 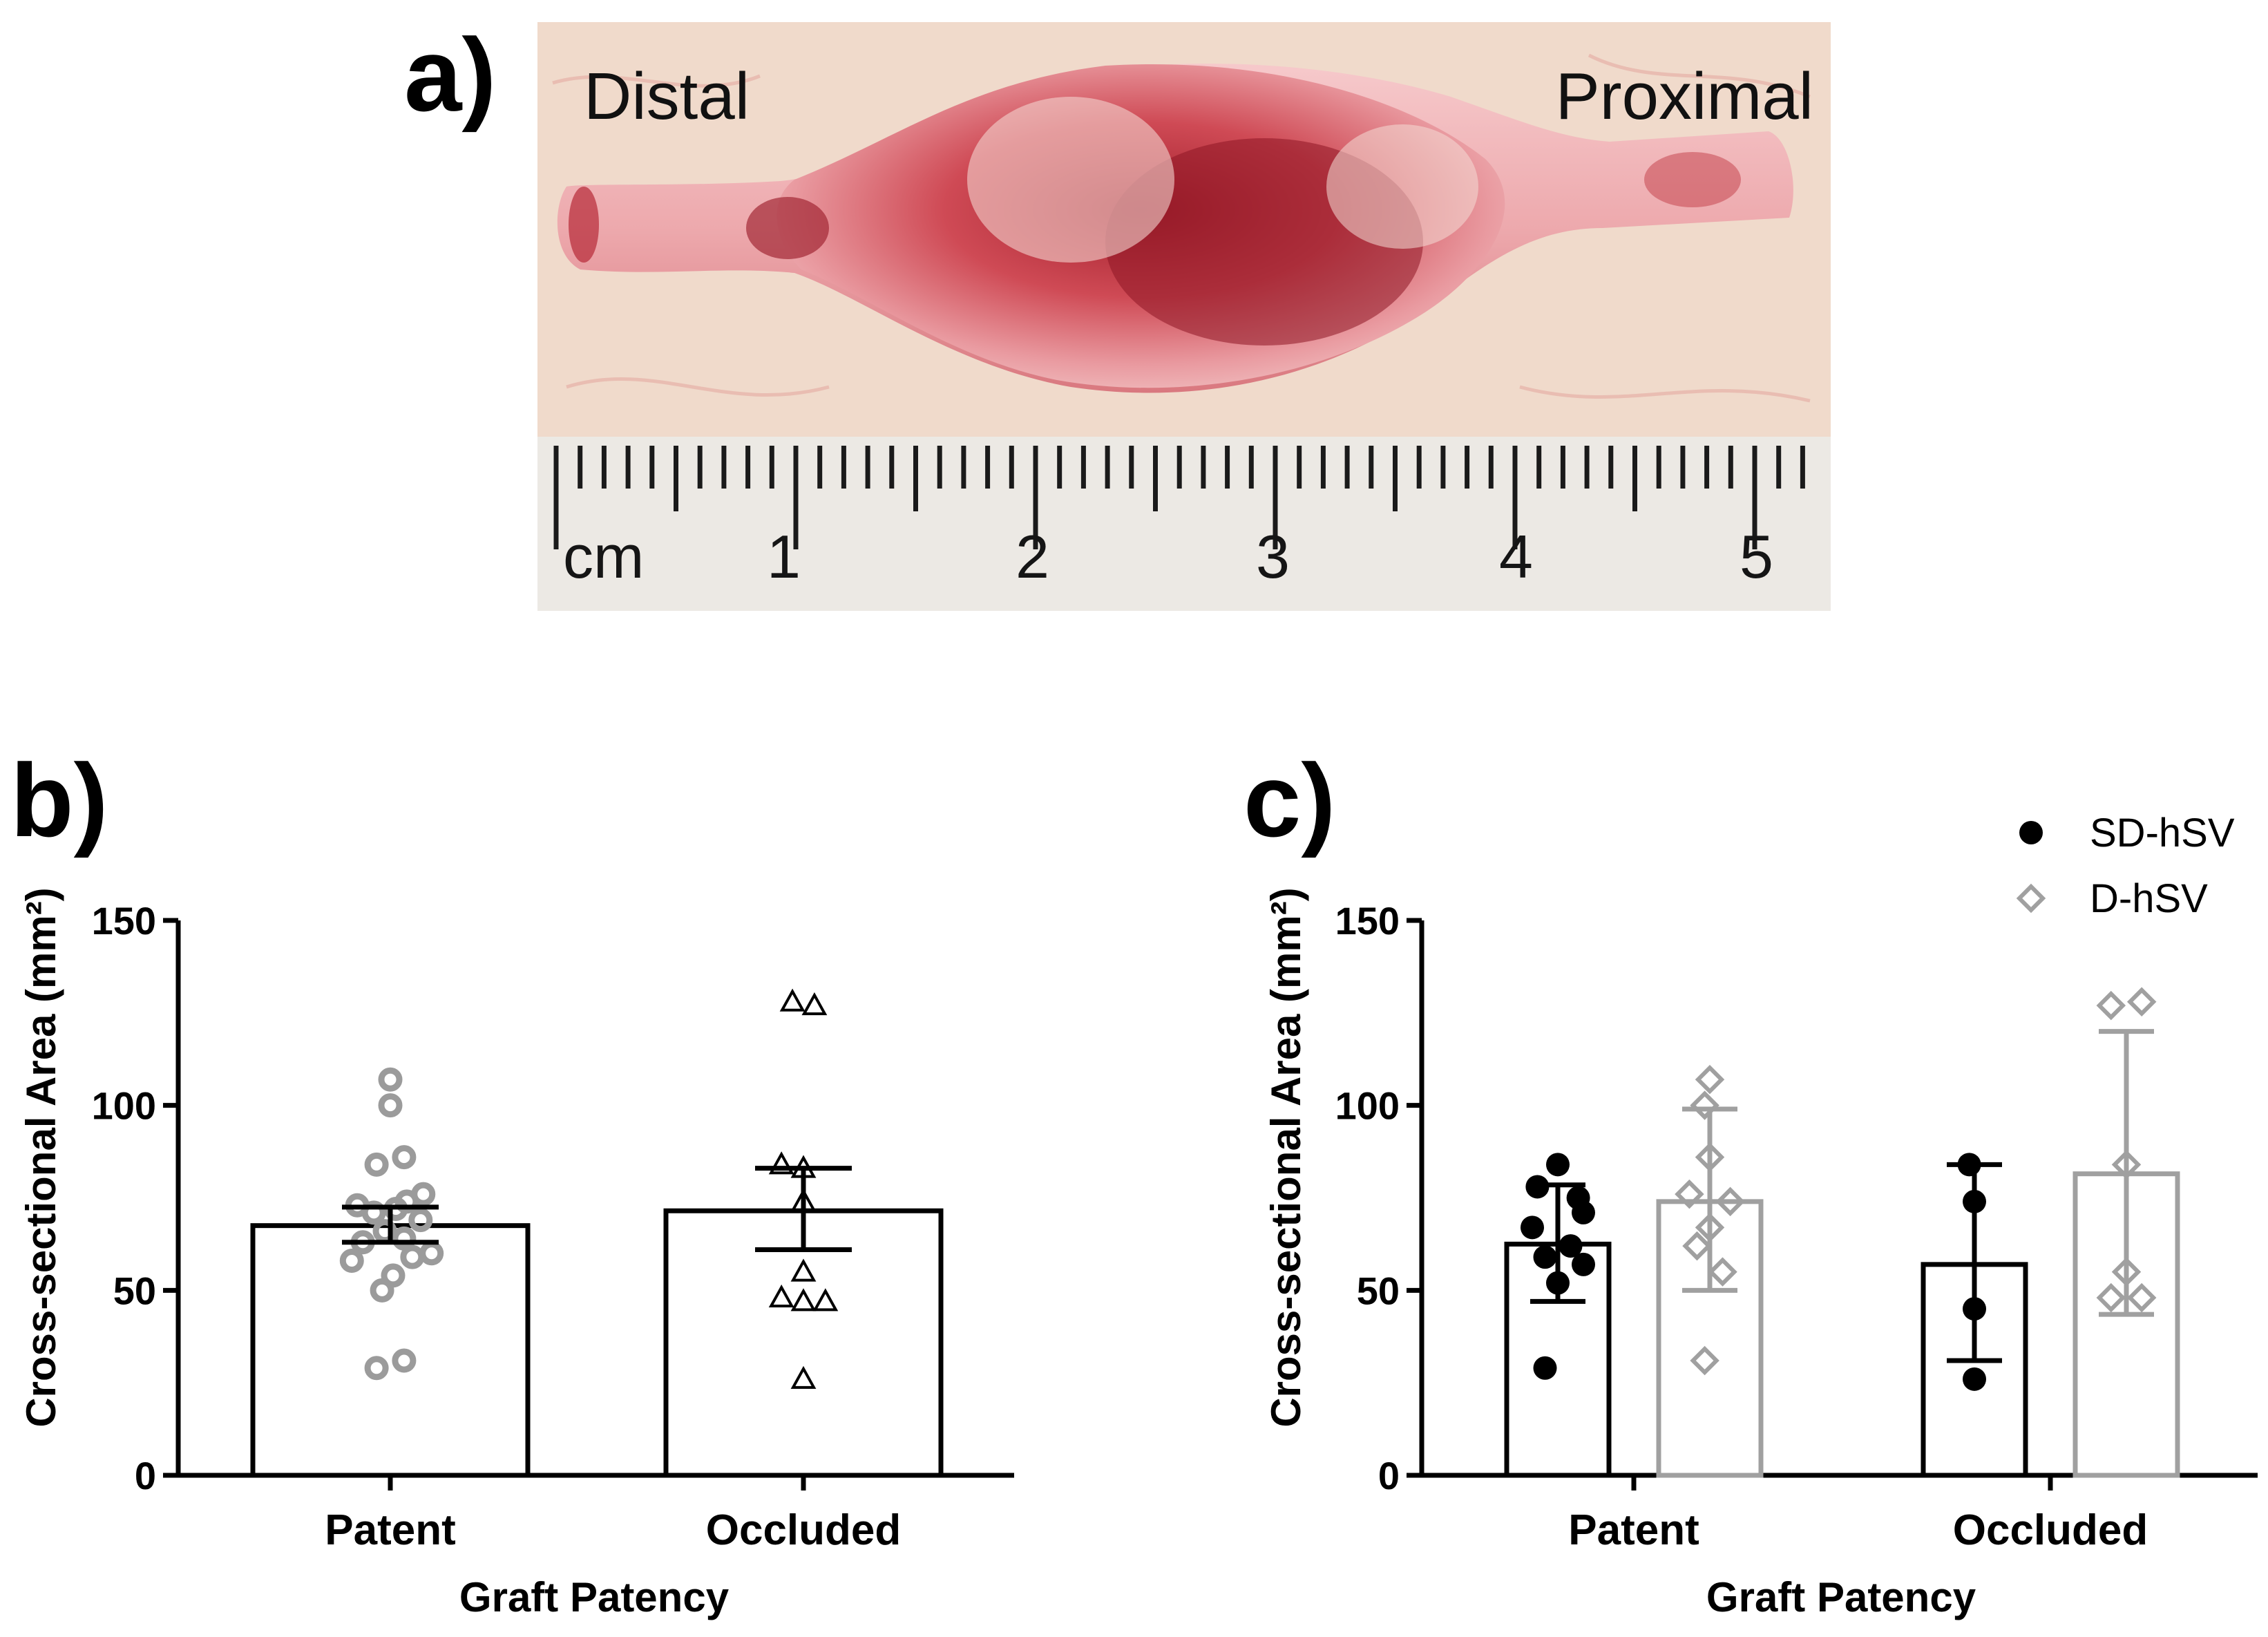 I want to click on ruler-number-1: 1, so click(x=784, y=557).